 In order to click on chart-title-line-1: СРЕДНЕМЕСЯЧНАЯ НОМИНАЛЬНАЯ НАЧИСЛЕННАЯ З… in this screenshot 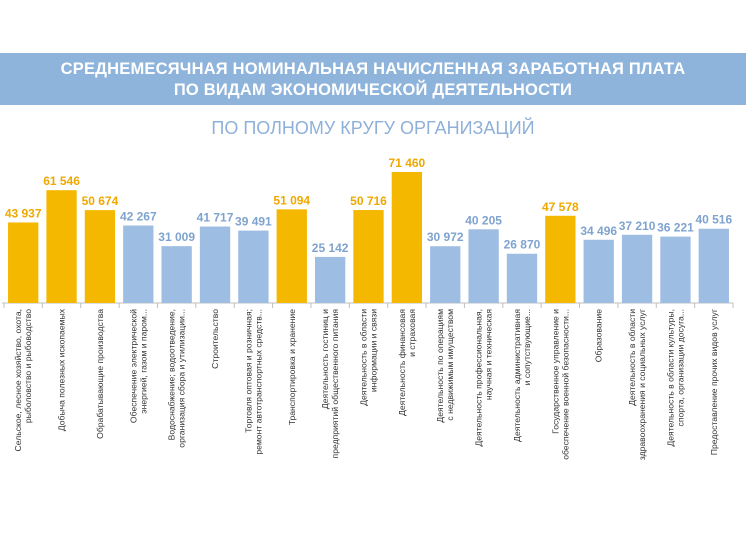, I will do `click(373, 69)`.